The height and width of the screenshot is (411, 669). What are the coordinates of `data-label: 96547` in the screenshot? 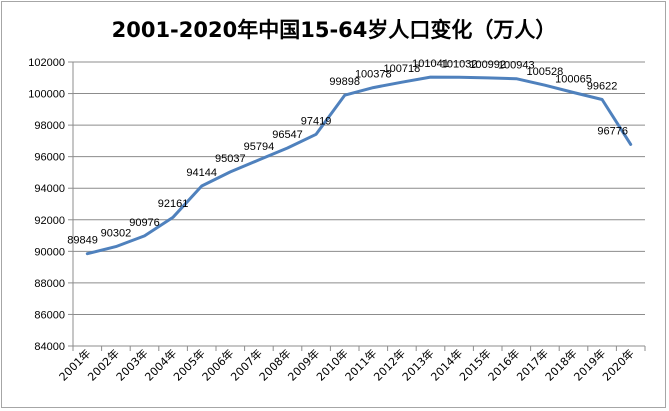 It's located at (287, 135).